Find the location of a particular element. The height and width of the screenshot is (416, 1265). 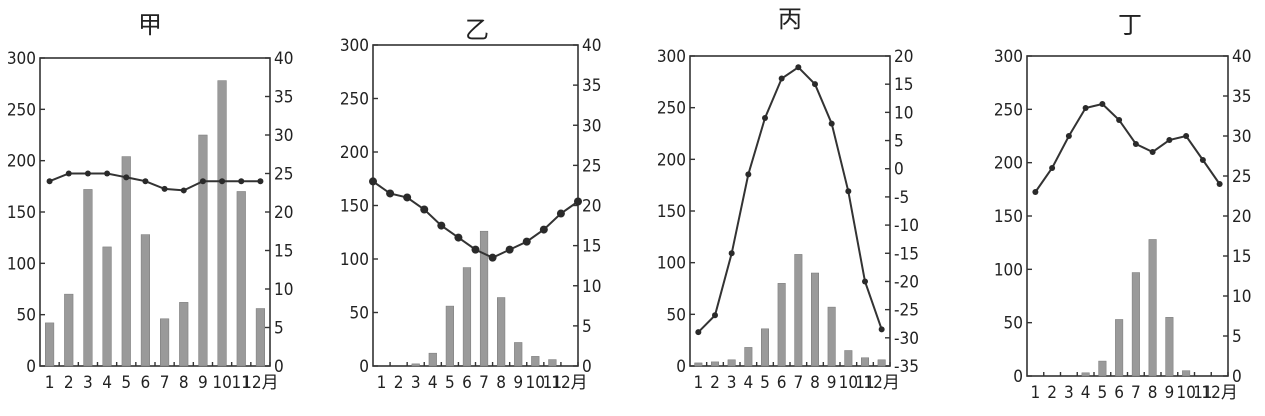

month-label: 3 is located at coordinates (88, 383).